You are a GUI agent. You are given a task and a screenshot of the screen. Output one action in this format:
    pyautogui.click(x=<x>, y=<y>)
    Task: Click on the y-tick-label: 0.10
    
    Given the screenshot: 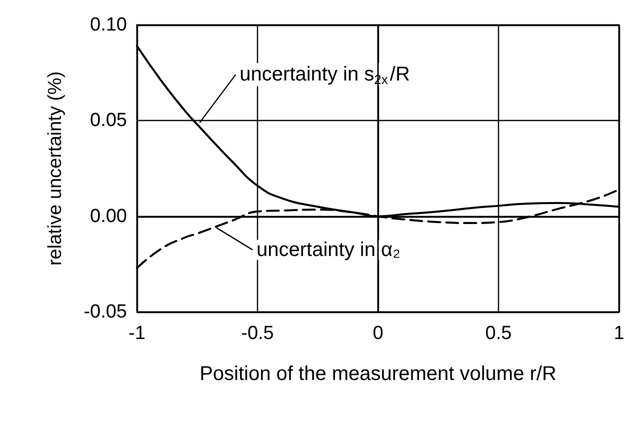 What is the action you would take?
    pyautogui.click(x=108, y=25)
    